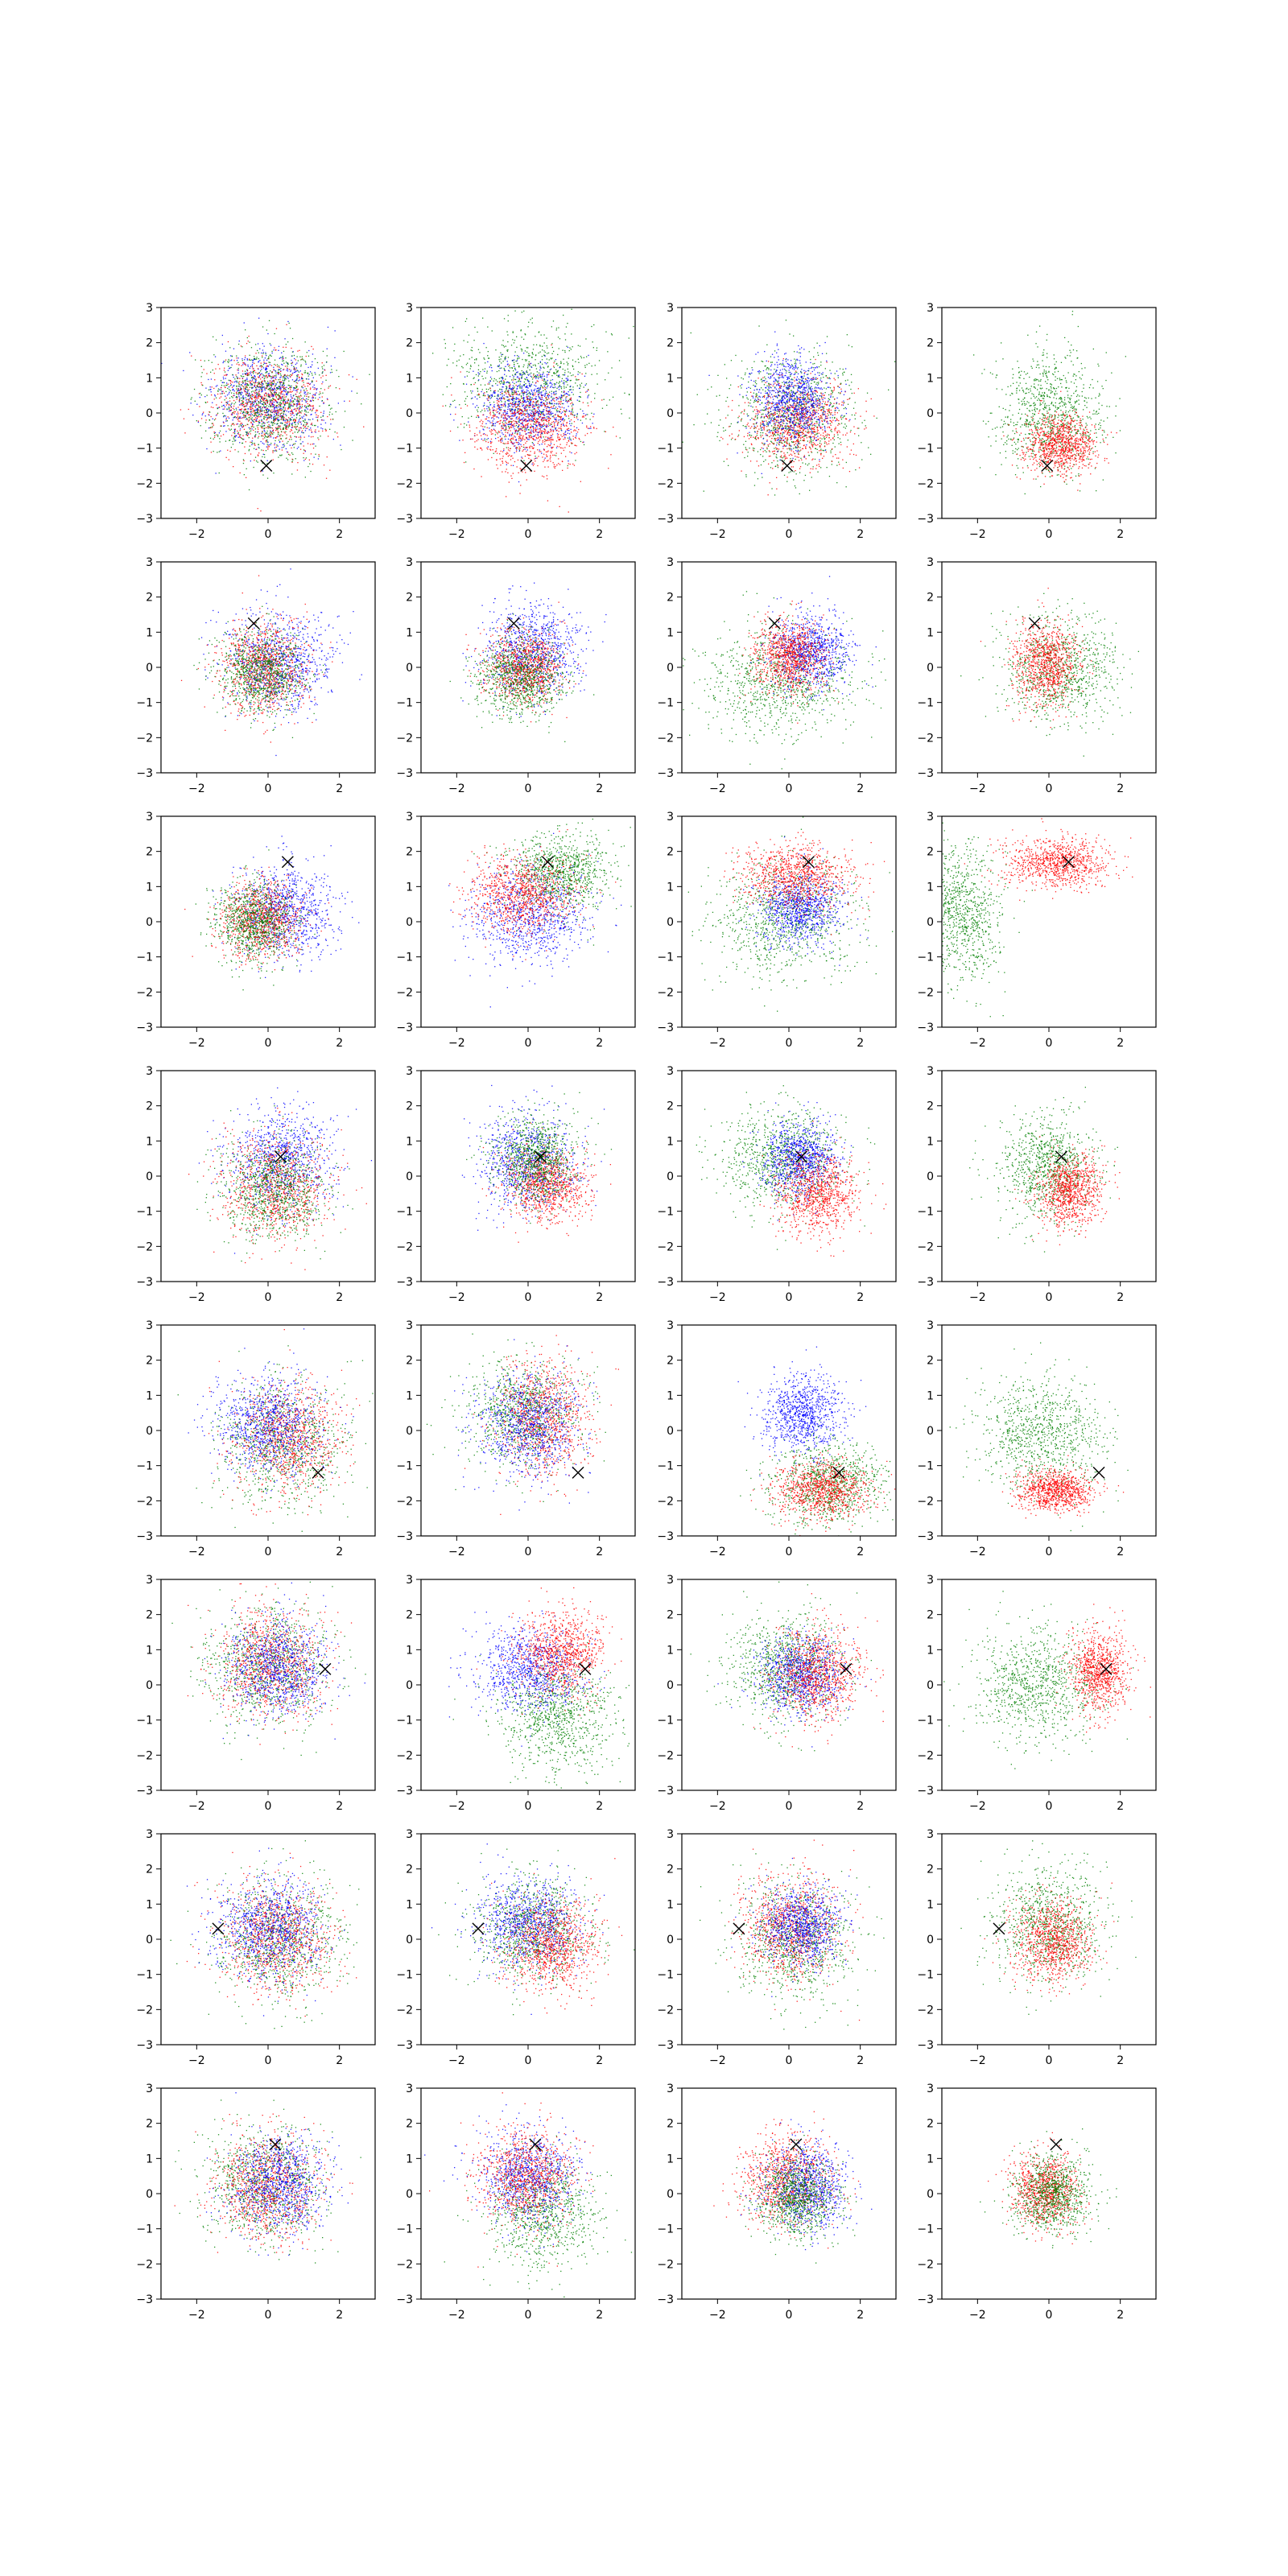 The width and height of the screenshot is (1288, 2576). Describe the element at coordinates (144, 483) in the screenshot. I see `y-tick-label: −2` at that location.